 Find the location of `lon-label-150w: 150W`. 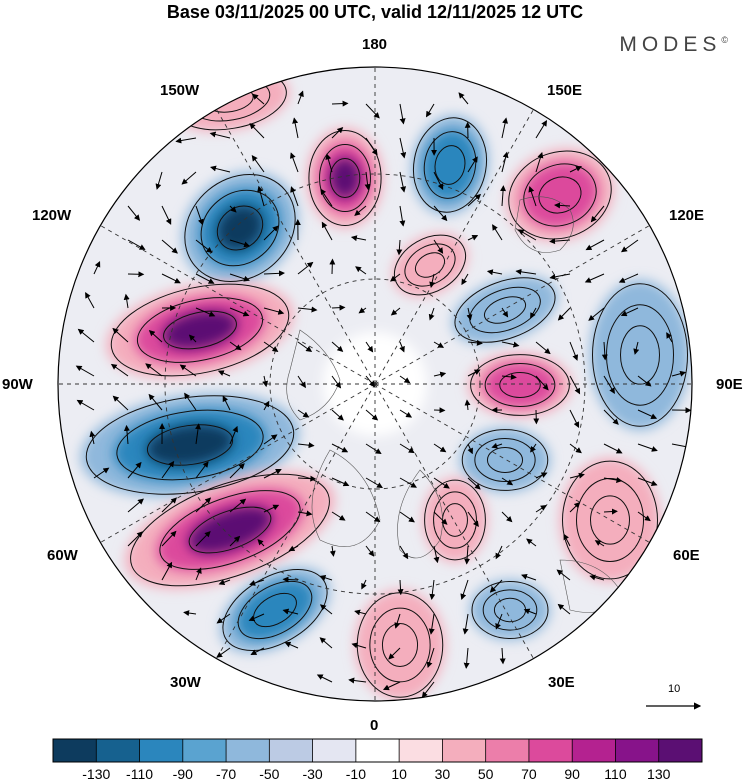

lon-label-150w: 150W is located at coordinates (180, 90).